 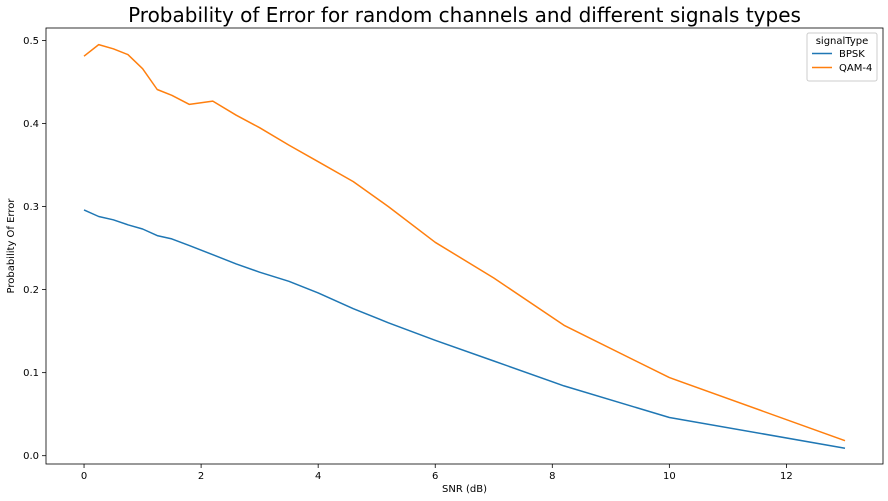 I want to click on y-tick-label: 0.0, so click(x=31, y=456).